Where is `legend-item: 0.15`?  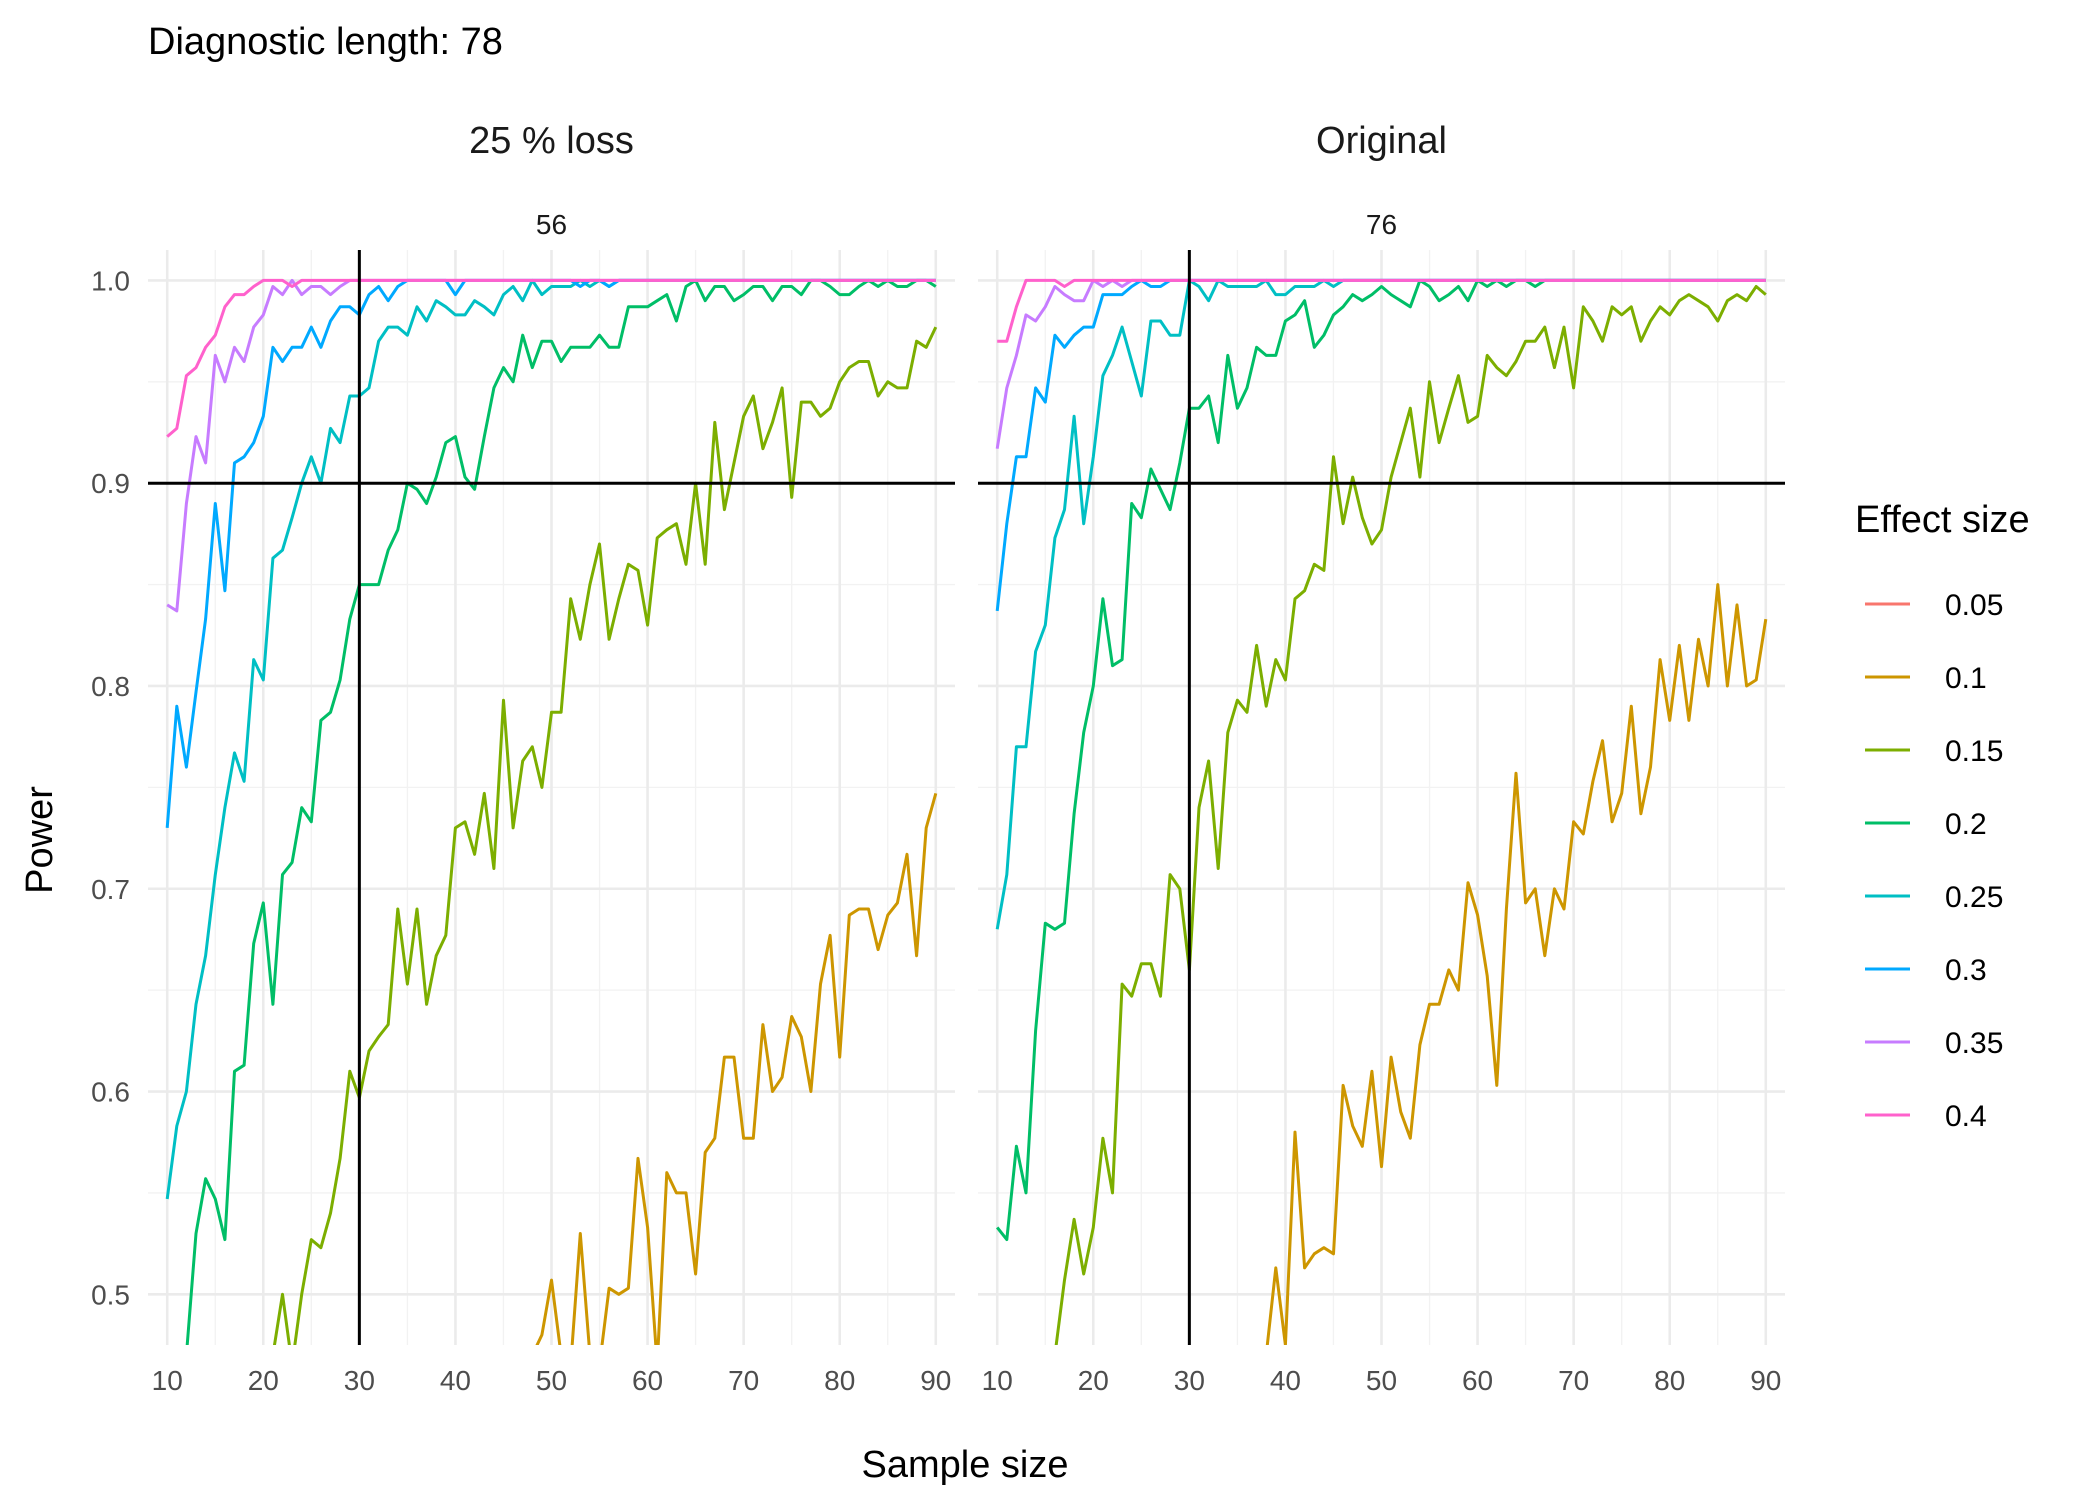 legend-item: 0.15 is located at coordinates (1934, 751).